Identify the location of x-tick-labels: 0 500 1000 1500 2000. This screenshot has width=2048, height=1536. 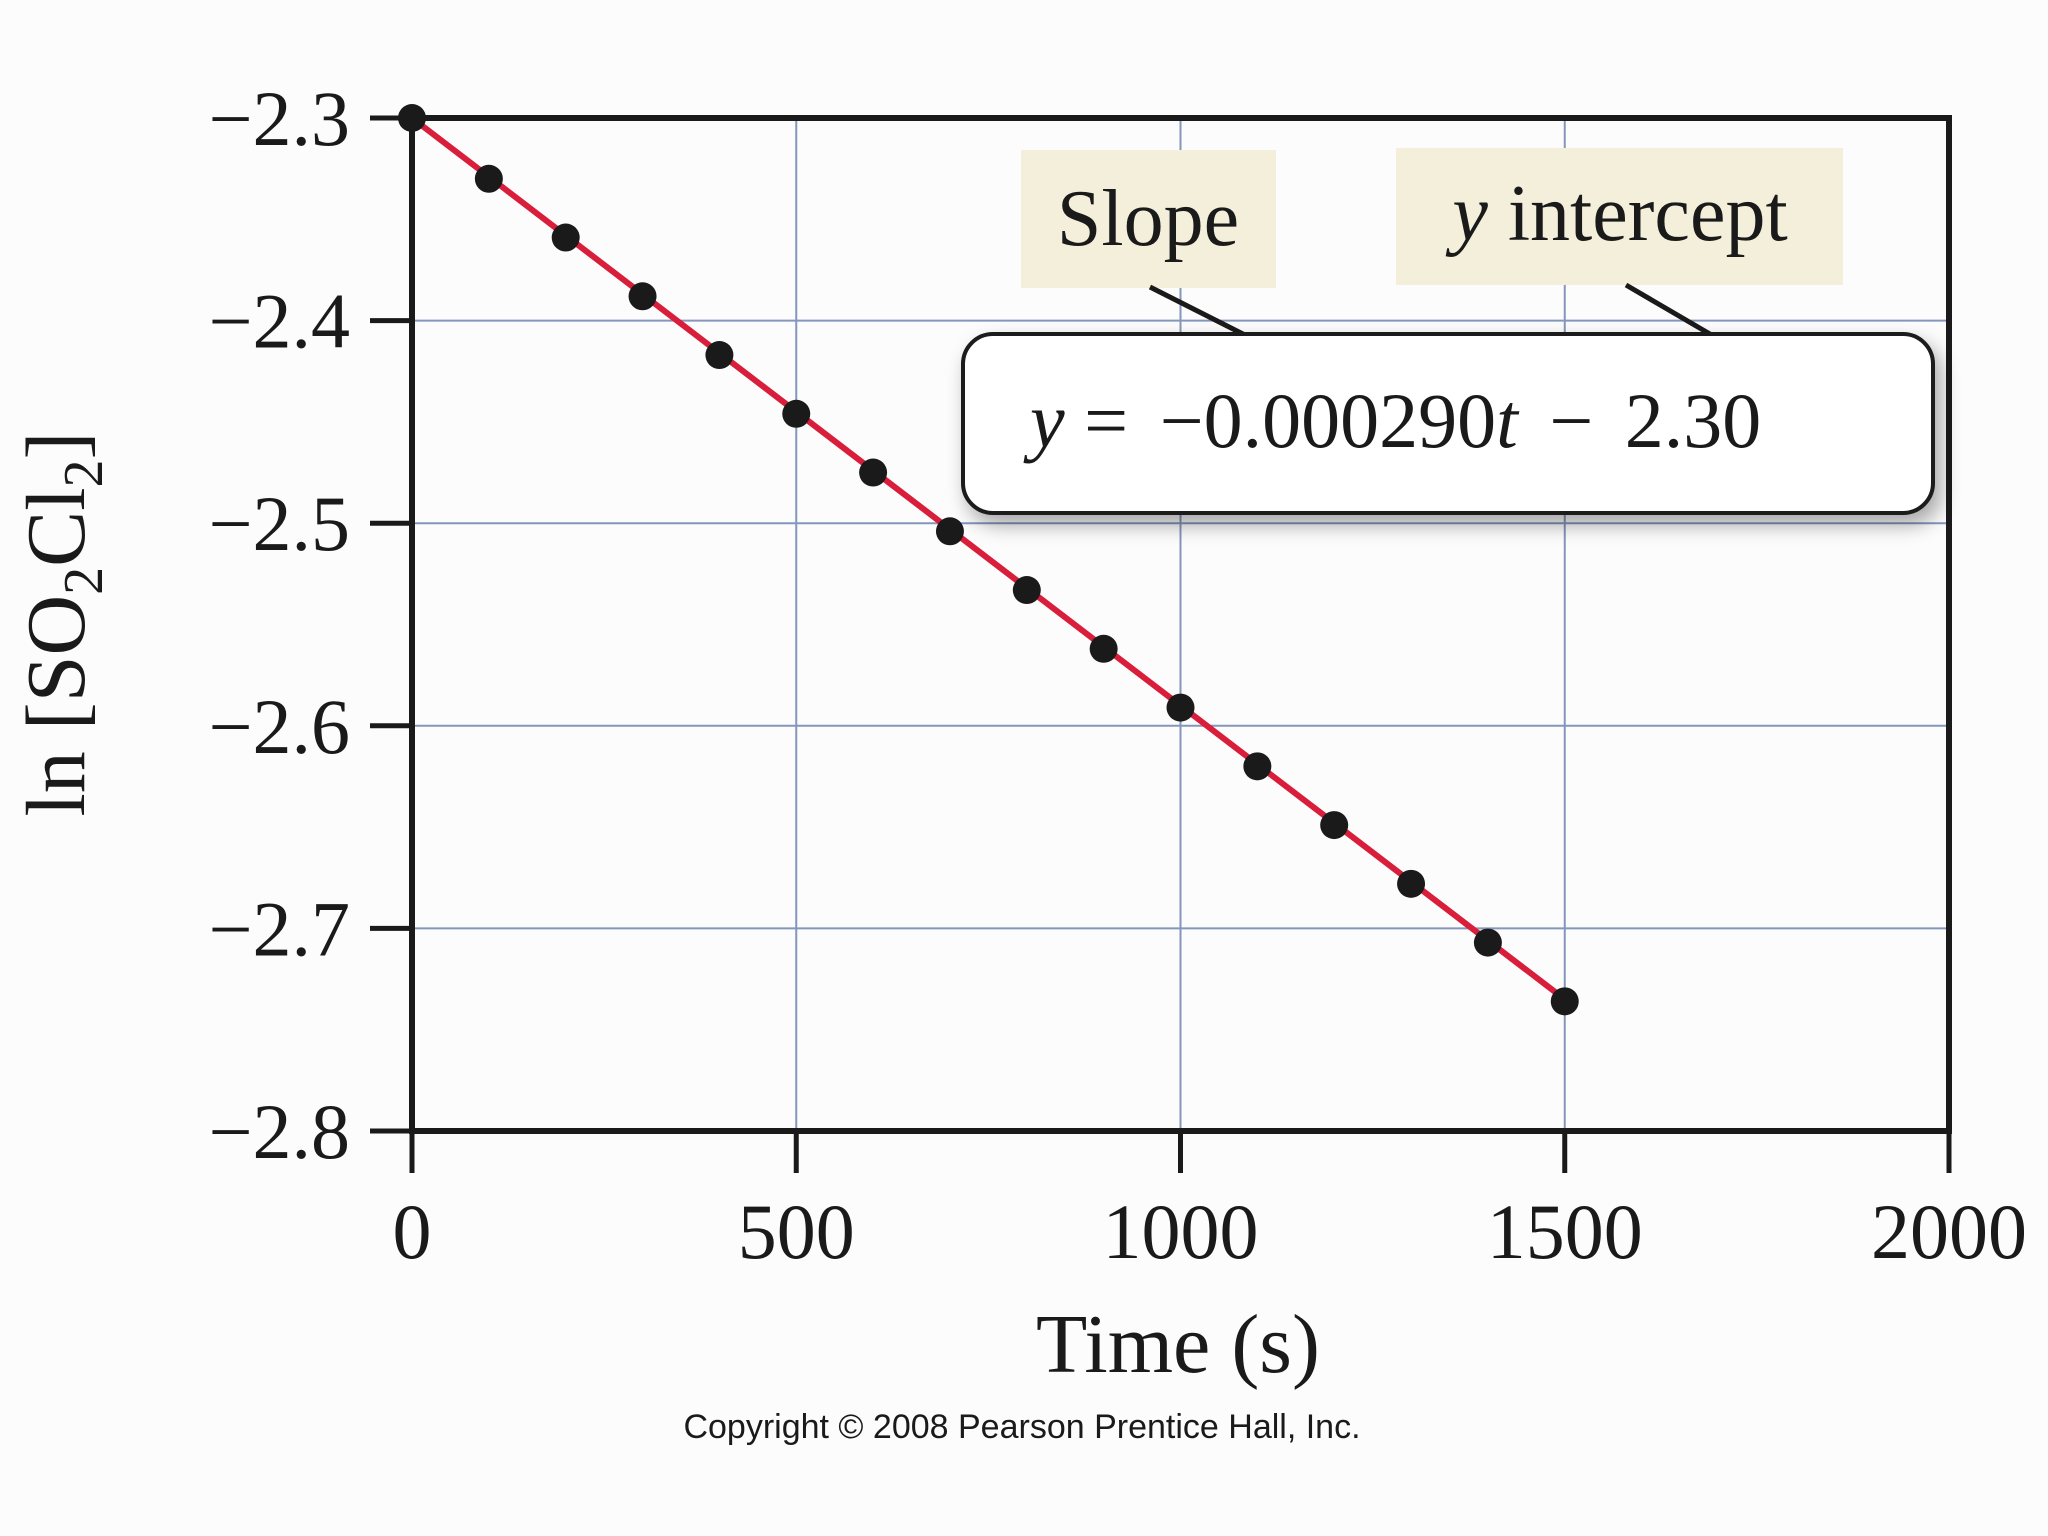
(1210, 1231).